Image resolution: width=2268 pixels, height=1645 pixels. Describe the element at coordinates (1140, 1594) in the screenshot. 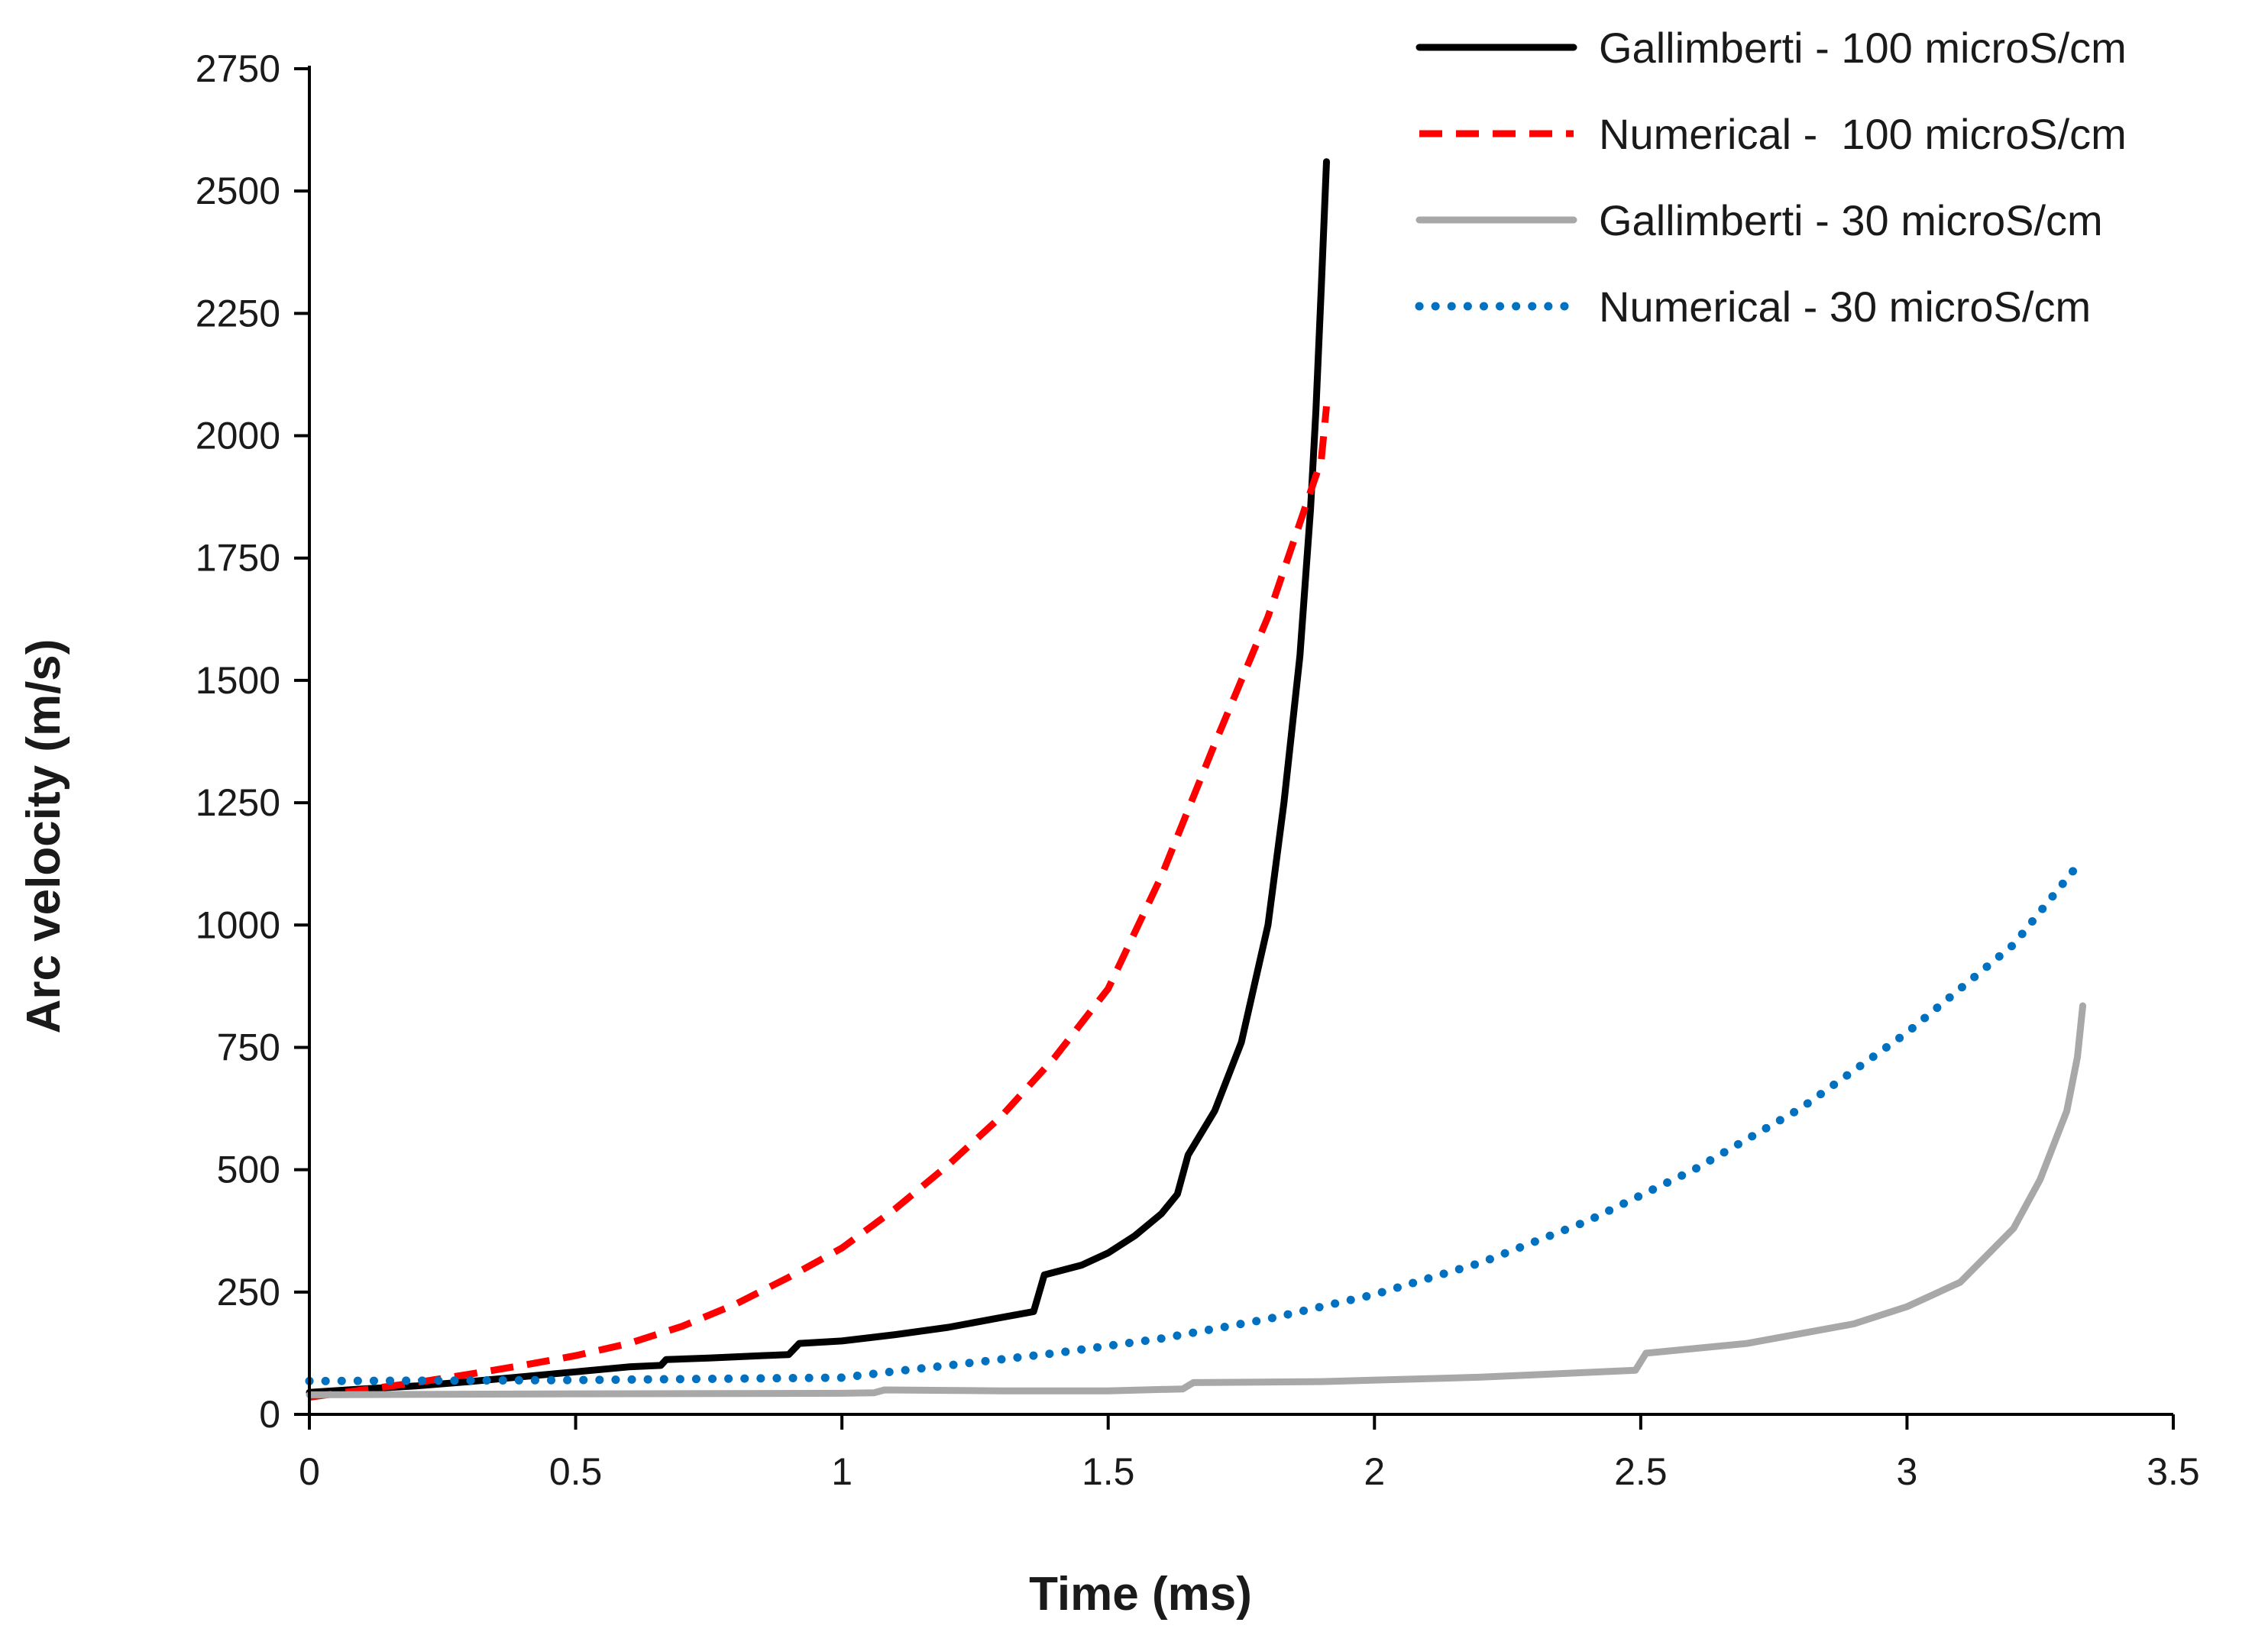

I see `x-axis-title: Time (ms)` at that location.